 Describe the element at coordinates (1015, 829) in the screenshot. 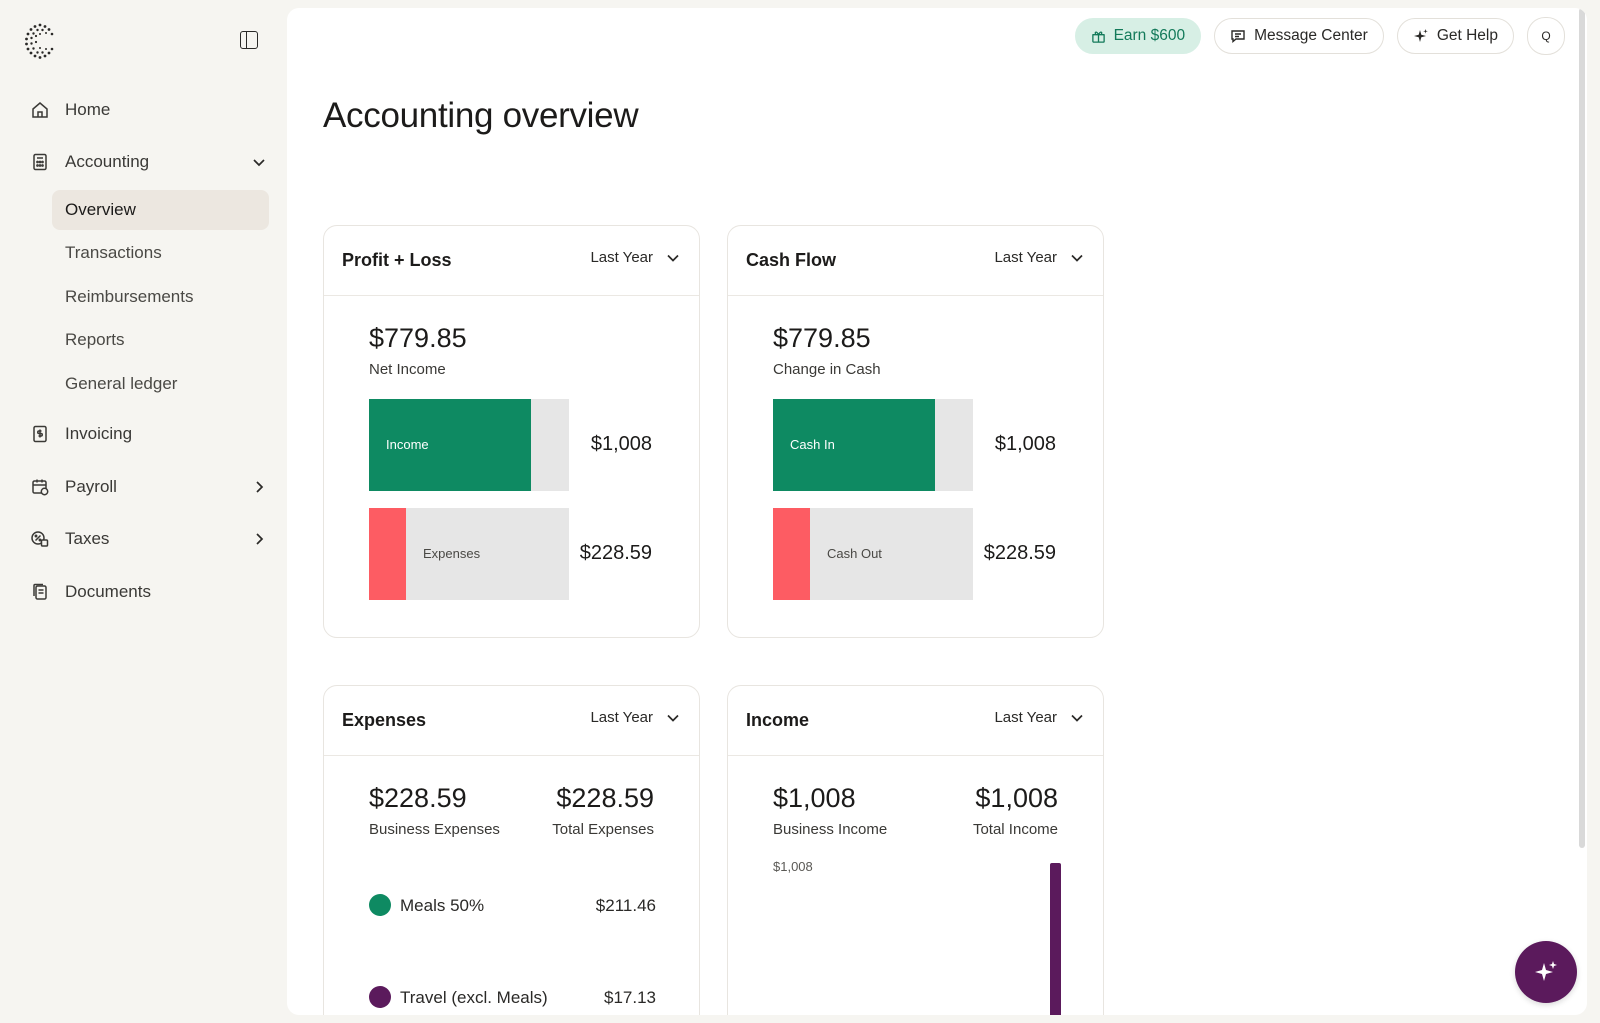

I see `total-income-label: Total Income` at that location.